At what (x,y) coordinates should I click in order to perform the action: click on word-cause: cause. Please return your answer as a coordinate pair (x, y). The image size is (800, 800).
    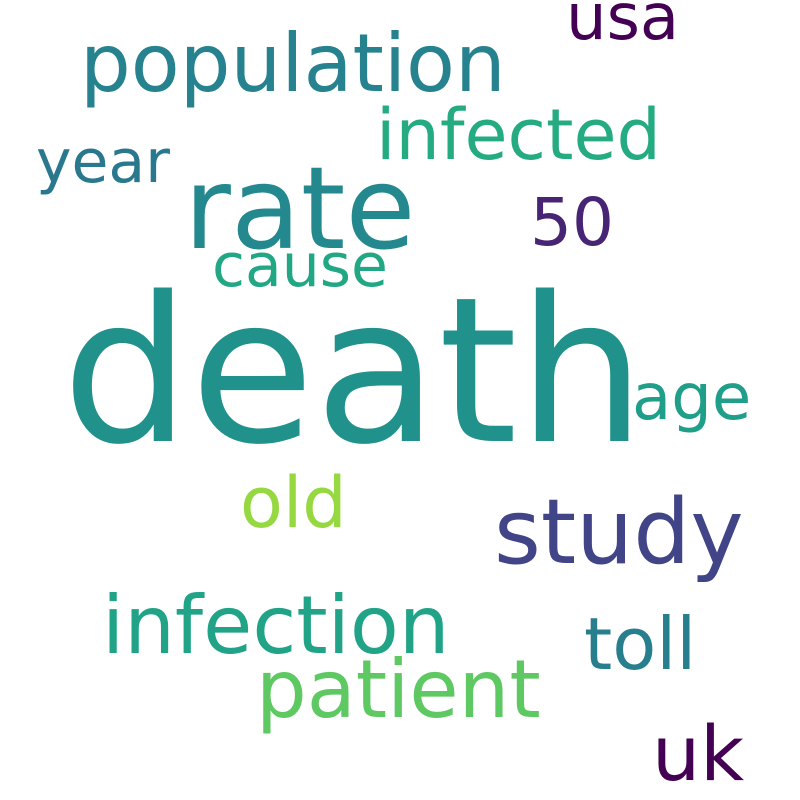
    Looking at the image, I should click on (300, 266).